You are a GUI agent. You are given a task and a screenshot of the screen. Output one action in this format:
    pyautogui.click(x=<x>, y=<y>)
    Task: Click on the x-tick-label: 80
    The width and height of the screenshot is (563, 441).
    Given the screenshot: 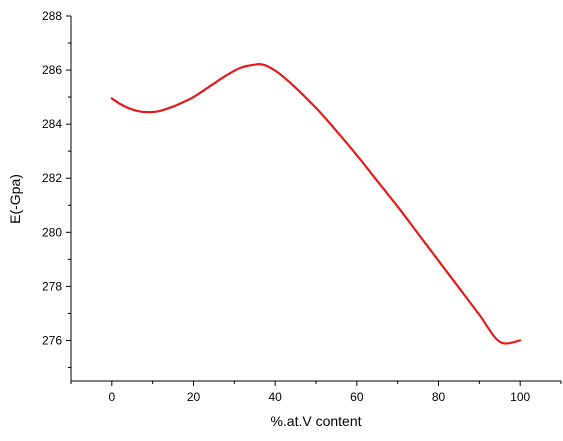 What is the action you would take?
    pyautogui.click(x=439, y=397)
    